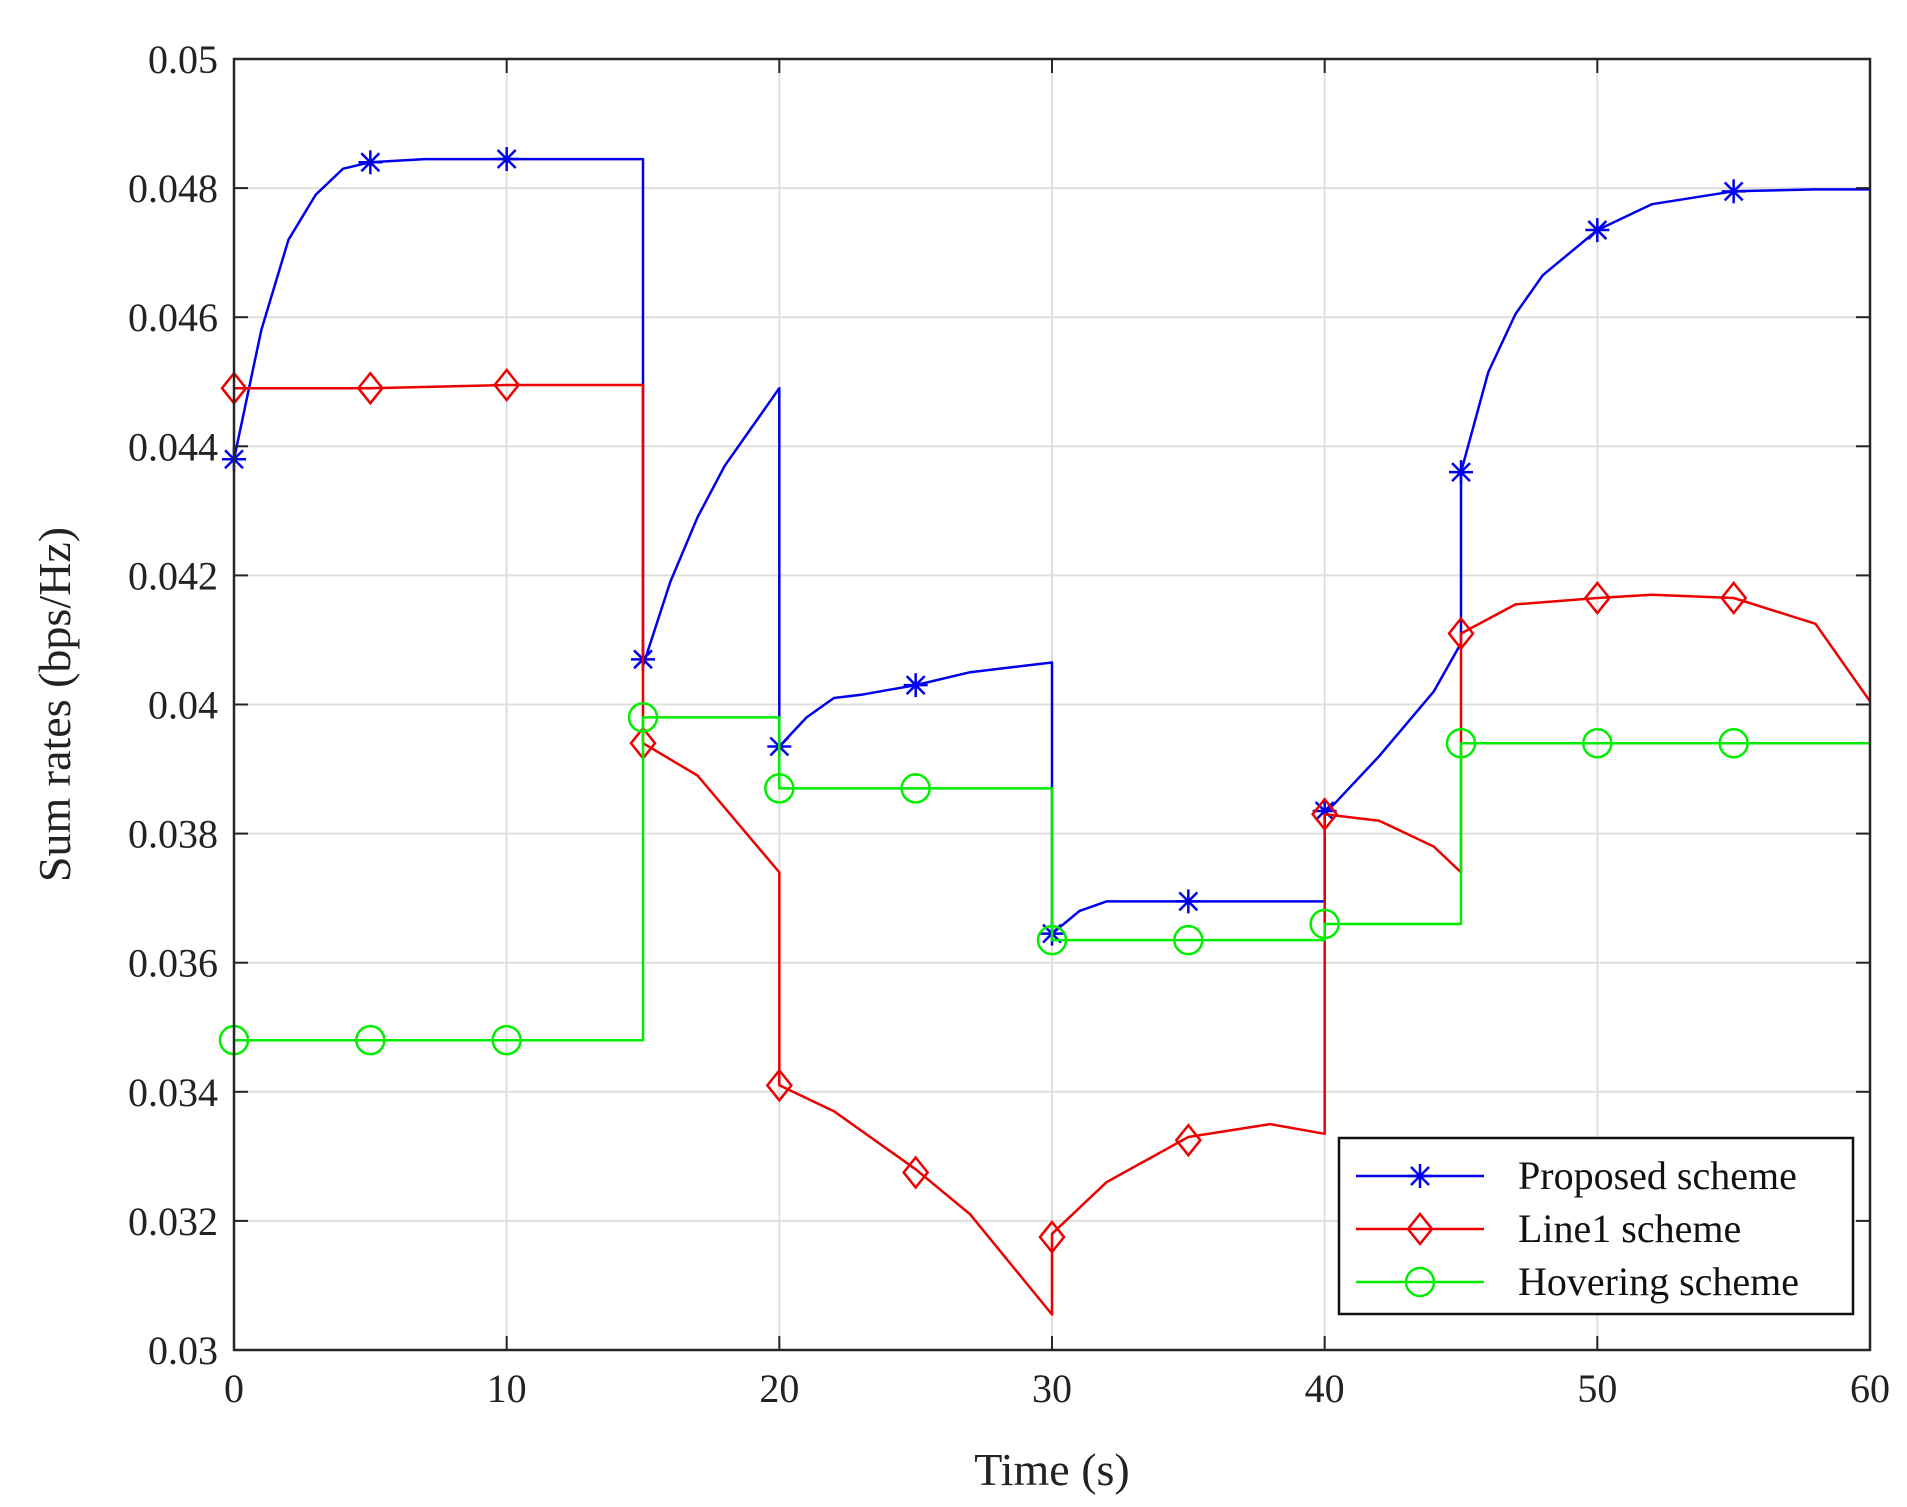  Describe the element at coordinates (173, 317) in the screenshot. I see `y-tick-label: 0.046` at that location.